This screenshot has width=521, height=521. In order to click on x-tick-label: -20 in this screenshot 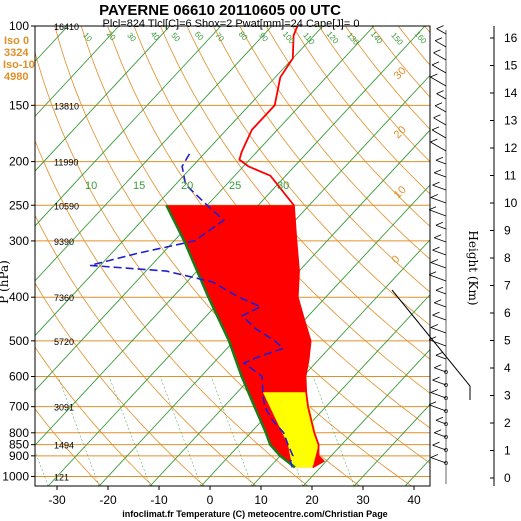, I will do `click(108, 500)`.